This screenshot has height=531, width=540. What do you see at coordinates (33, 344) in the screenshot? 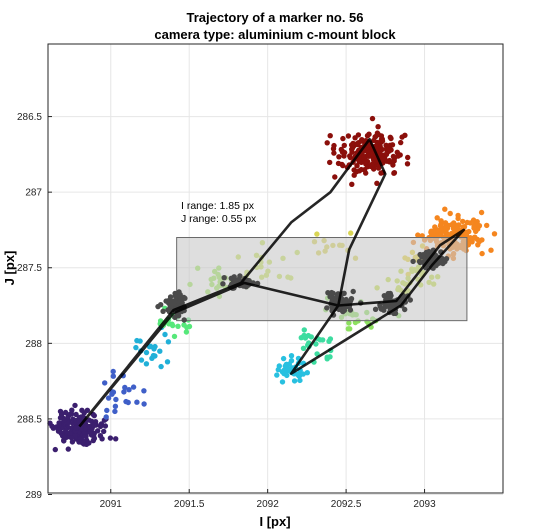
I see `y-tick-label: 288` at bounding box center [33, 344].